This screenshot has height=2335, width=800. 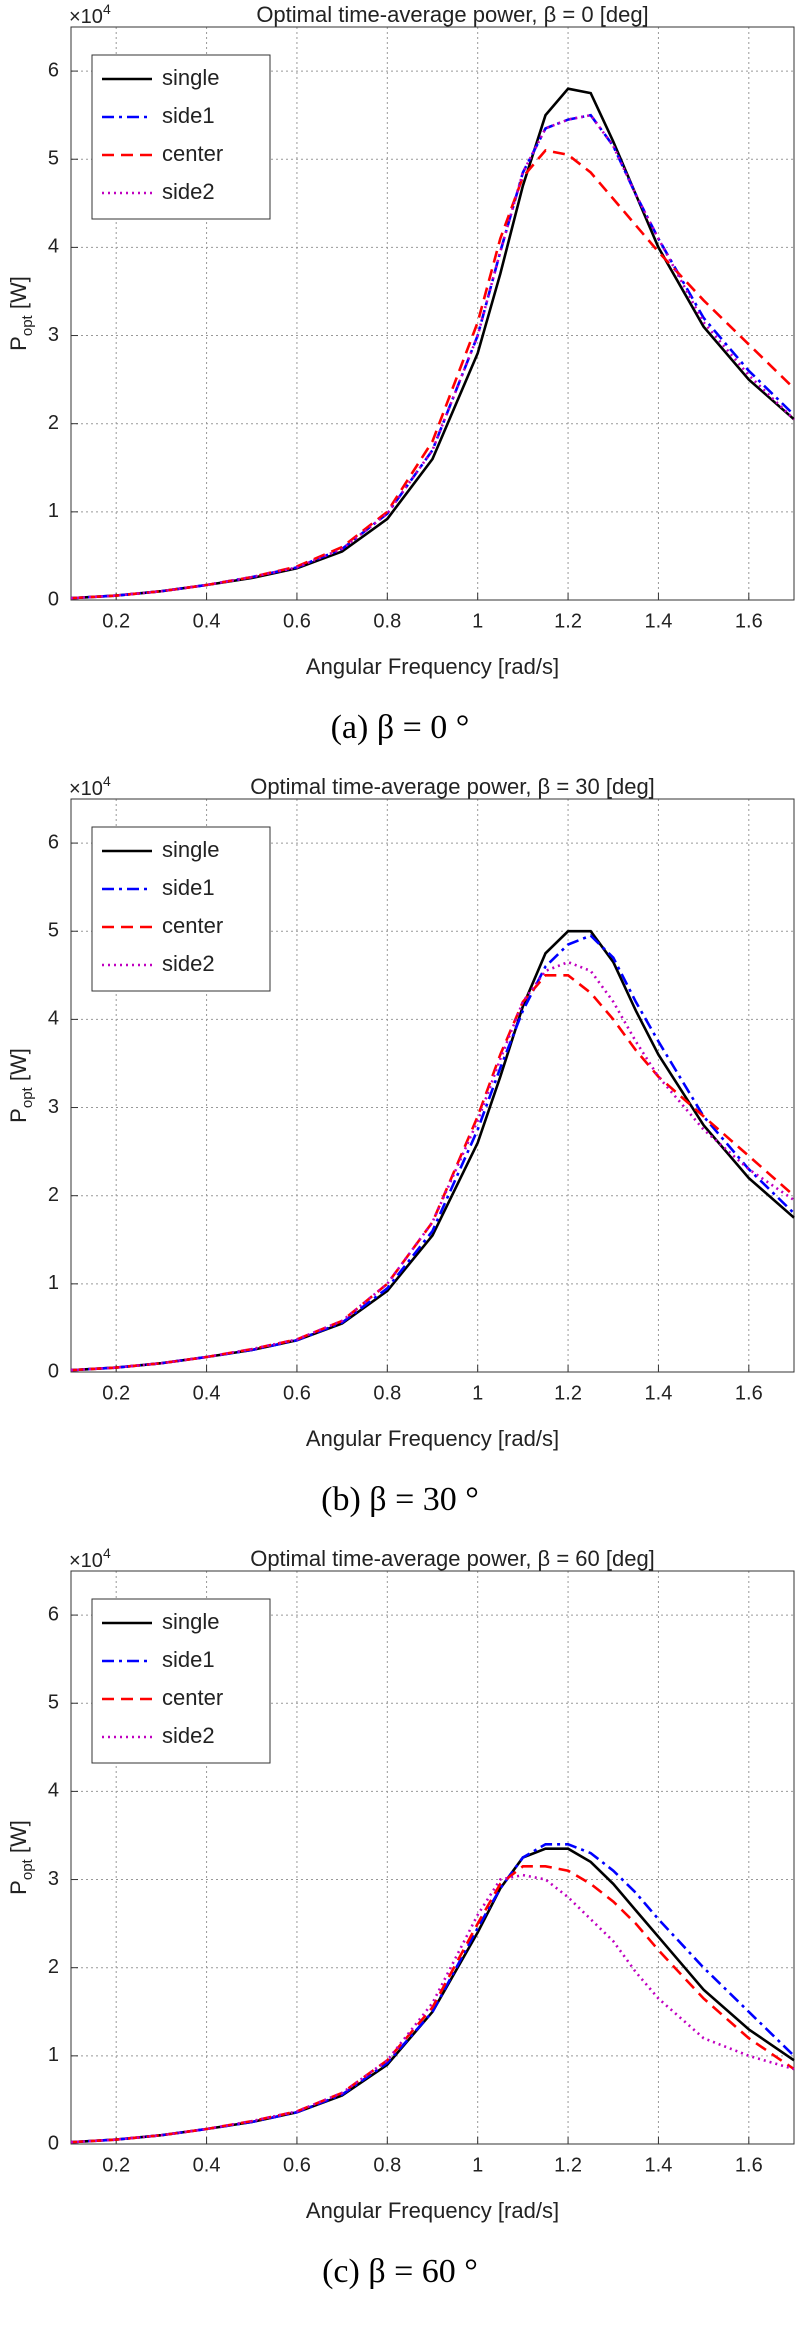 What do you see at coordinates (400, 727) in the screenshot?
I see `caption: (a) β = 0 °` at bounding box center [400, 727].